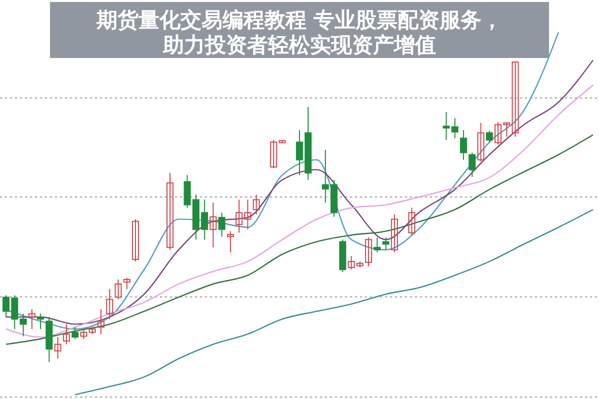  I want to click on chart-subtitle: 助力投资者轻松实现资产增值, so click(299, 45).